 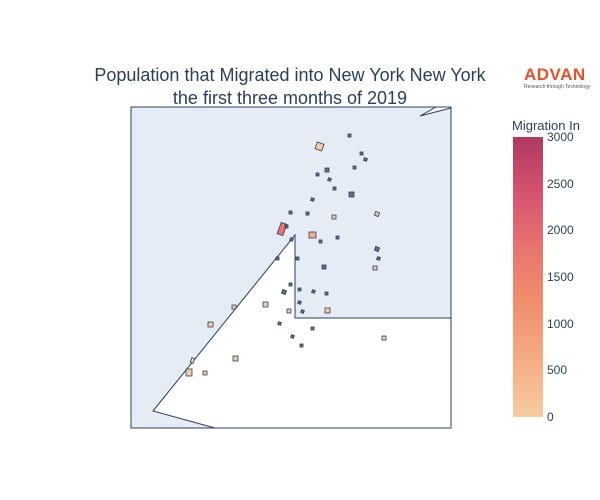 I want to click on colorbar-tick-1000: 1000, so click(x=560, y=323).